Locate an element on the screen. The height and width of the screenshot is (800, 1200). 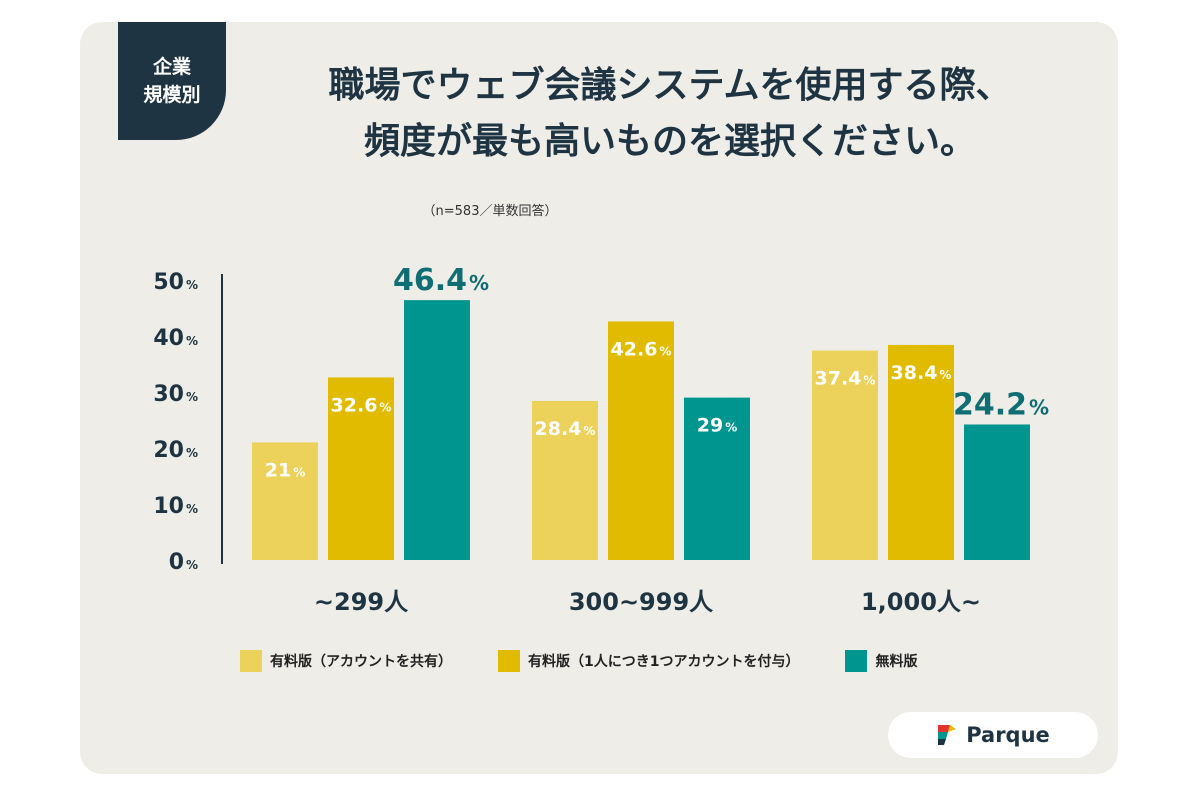
legend-item-shared-paid: 有料版（アカウントを共有） is located at coordinates (346, 661).